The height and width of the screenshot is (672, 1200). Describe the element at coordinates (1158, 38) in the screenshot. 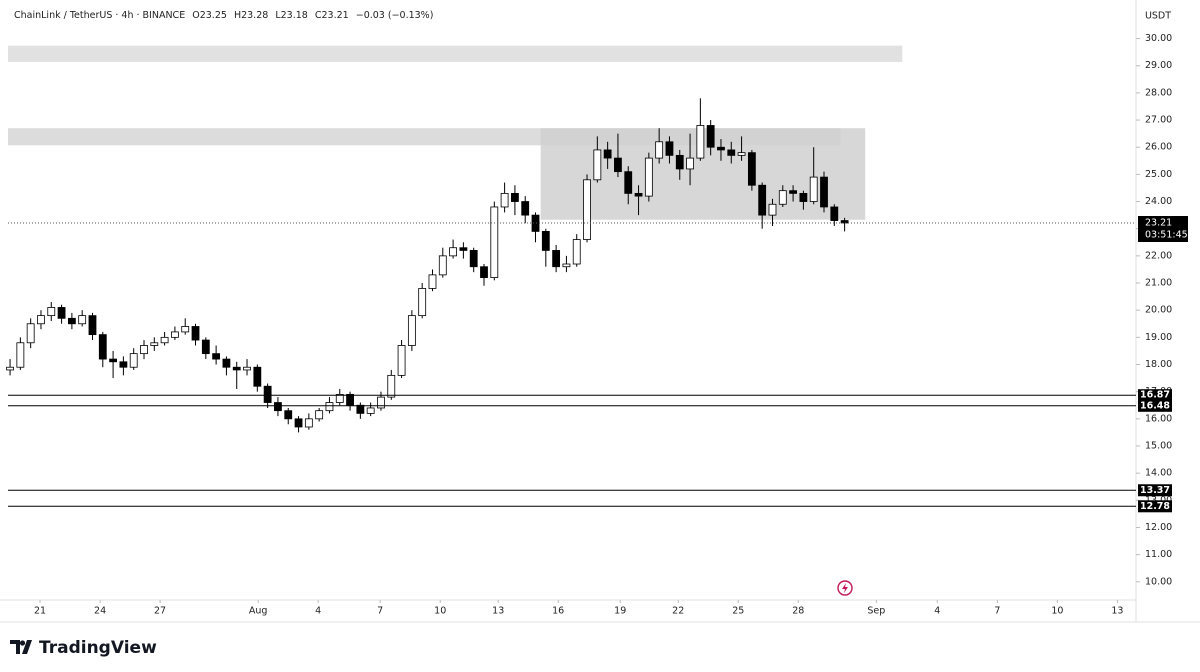

I see `y-tick-label: 30.00` at that location.